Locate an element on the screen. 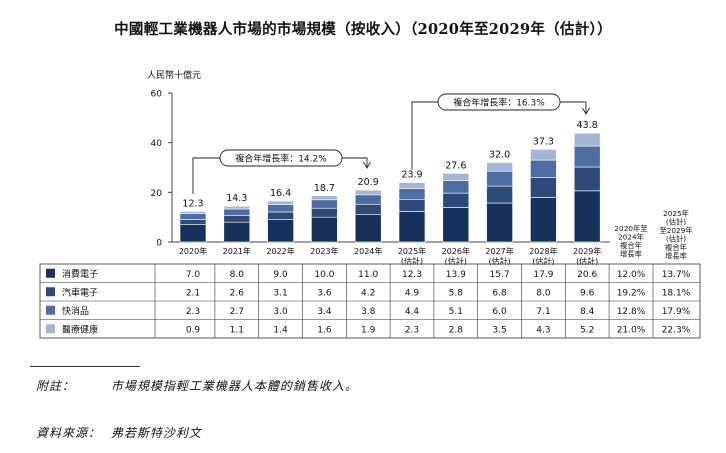 The width and height of the screenshot is (726, 453). bar-total-label: 32.0 is located at coordinates (499, 155).